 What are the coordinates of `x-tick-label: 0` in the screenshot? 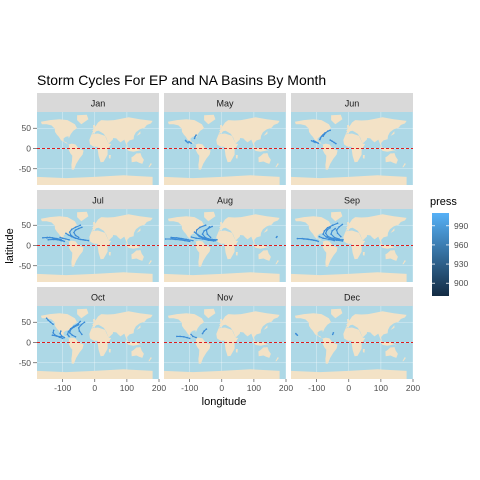 It's located at (94, 388).